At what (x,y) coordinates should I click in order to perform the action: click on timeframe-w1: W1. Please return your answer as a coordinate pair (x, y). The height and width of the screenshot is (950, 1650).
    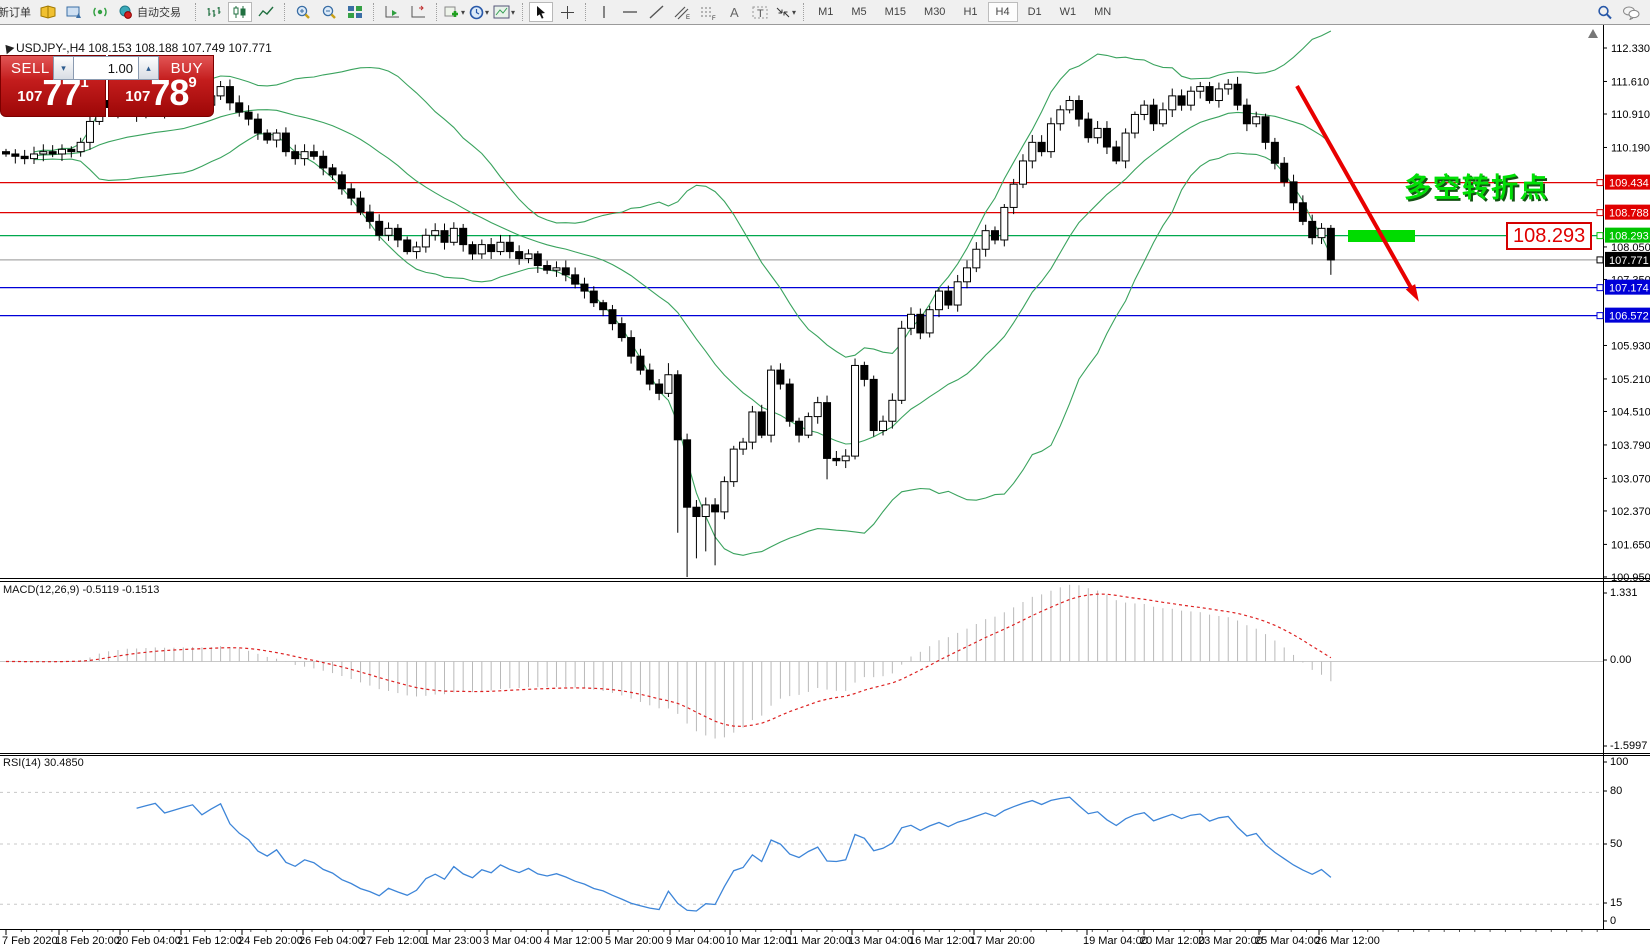
    Looking at the image, I should click on (1068, 12).